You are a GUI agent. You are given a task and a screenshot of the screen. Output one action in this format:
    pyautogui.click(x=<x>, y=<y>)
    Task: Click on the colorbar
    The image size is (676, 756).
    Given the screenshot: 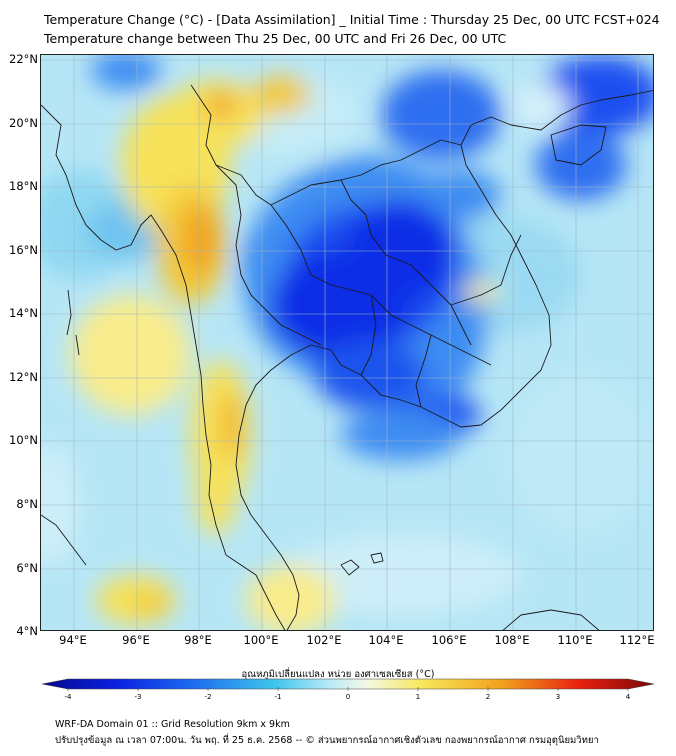 What is the action you would take?
    pyautogui.click(x=348, y=684)
    